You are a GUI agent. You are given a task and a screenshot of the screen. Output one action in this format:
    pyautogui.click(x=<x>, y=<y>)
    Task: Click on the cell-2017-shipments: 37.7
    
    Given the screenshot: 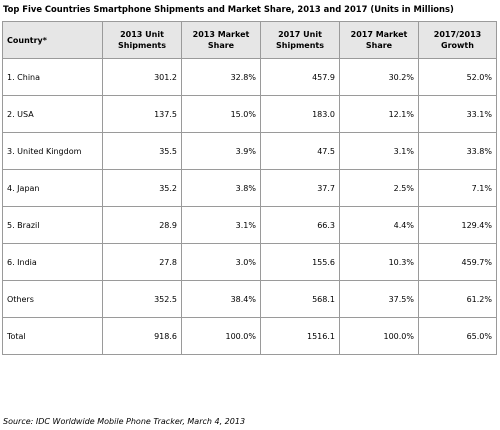 What is the action you would take?
    pyautogui.click(x=300, y=188)
    